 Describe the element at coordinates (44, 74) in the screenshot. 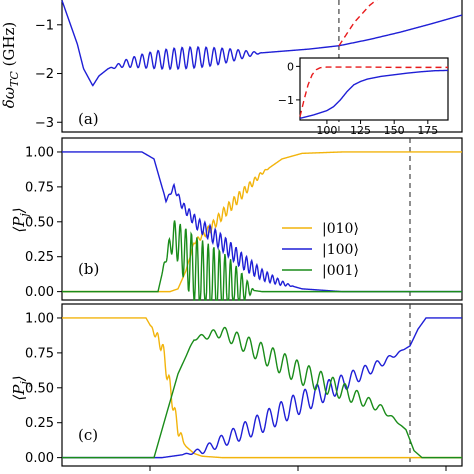

I see `panel-a-ytick-label: −2` at that location.